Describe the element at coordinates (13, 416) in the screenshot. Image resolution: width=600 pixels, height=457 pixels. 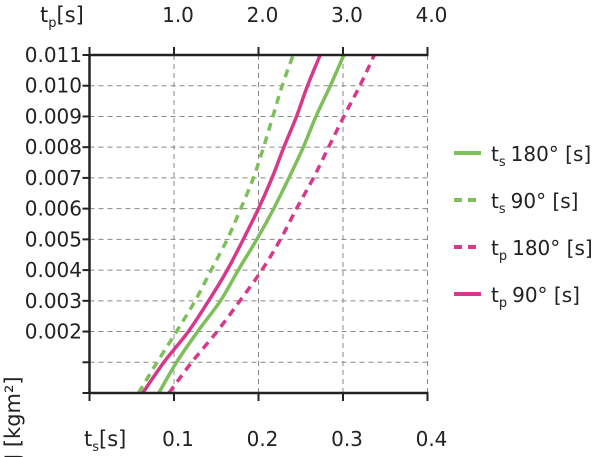
I see `y-axis-title: J [kgm²]` at that location.